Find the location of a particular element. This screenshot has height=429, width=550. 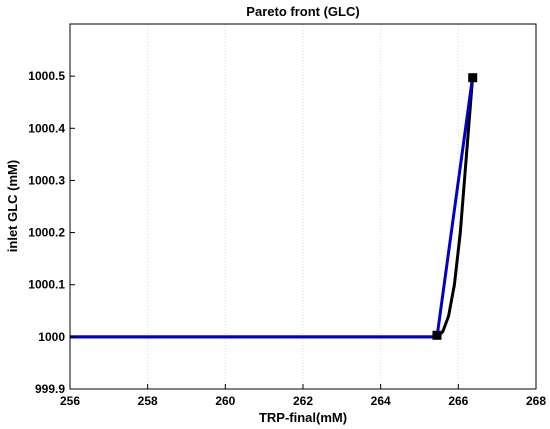

y-tick-label: 1000.1 is located at coordinates (46, 285).